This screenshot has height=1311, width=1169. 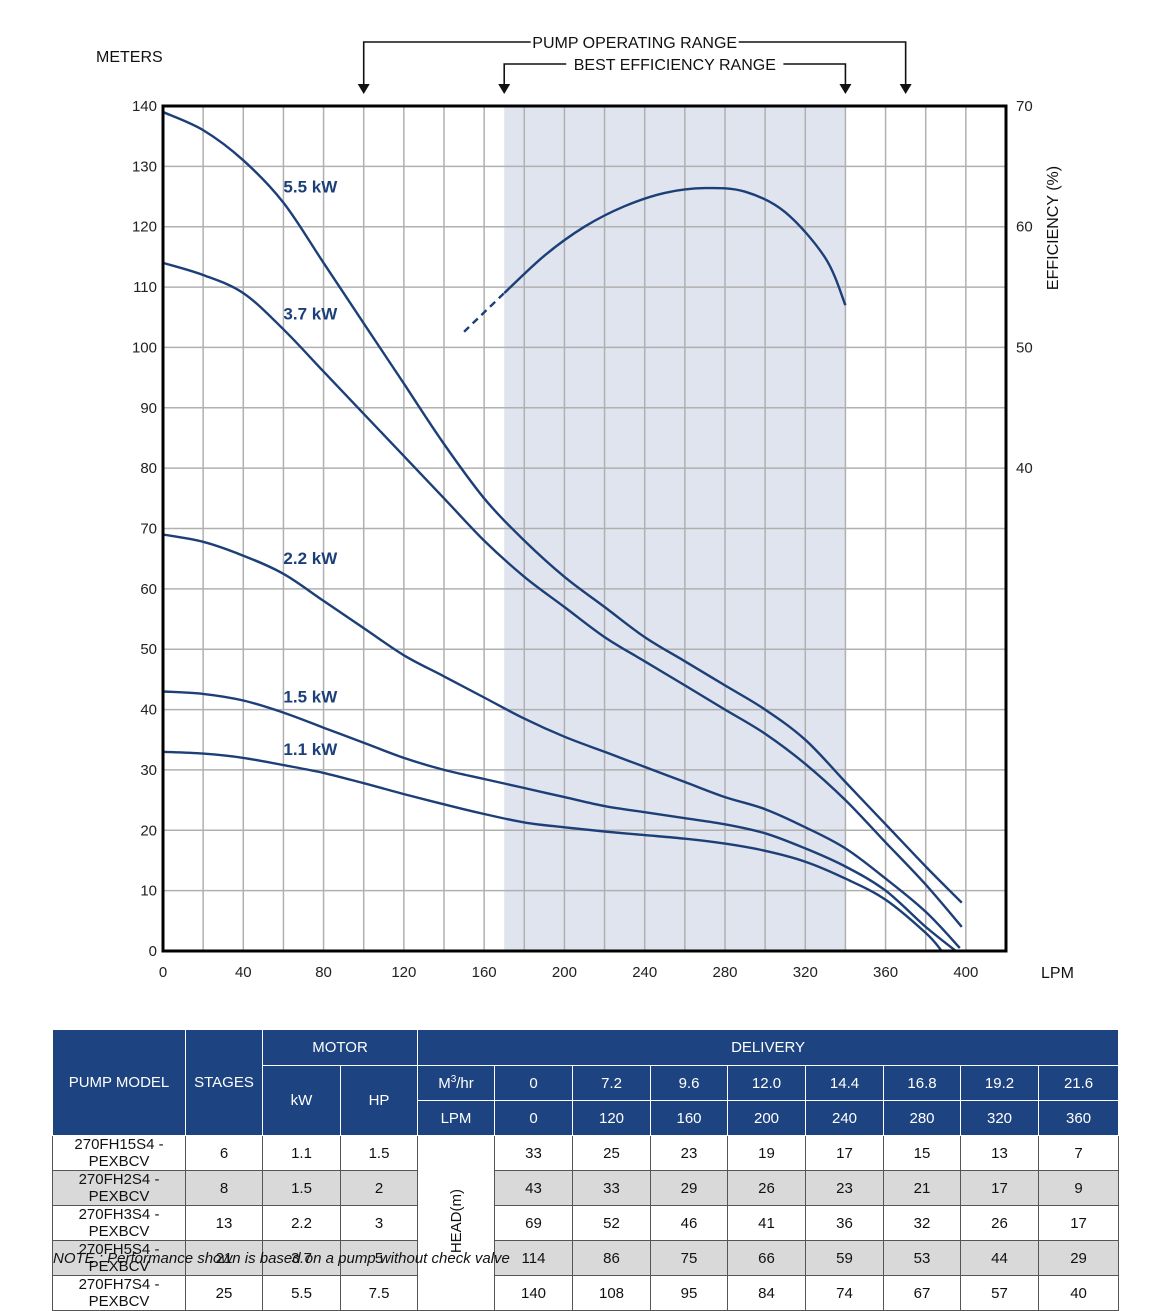 What do you see at coordinates (533, 1223) in the screenshot?
I see `head-value: 69` at bounding box center [533, 1223].